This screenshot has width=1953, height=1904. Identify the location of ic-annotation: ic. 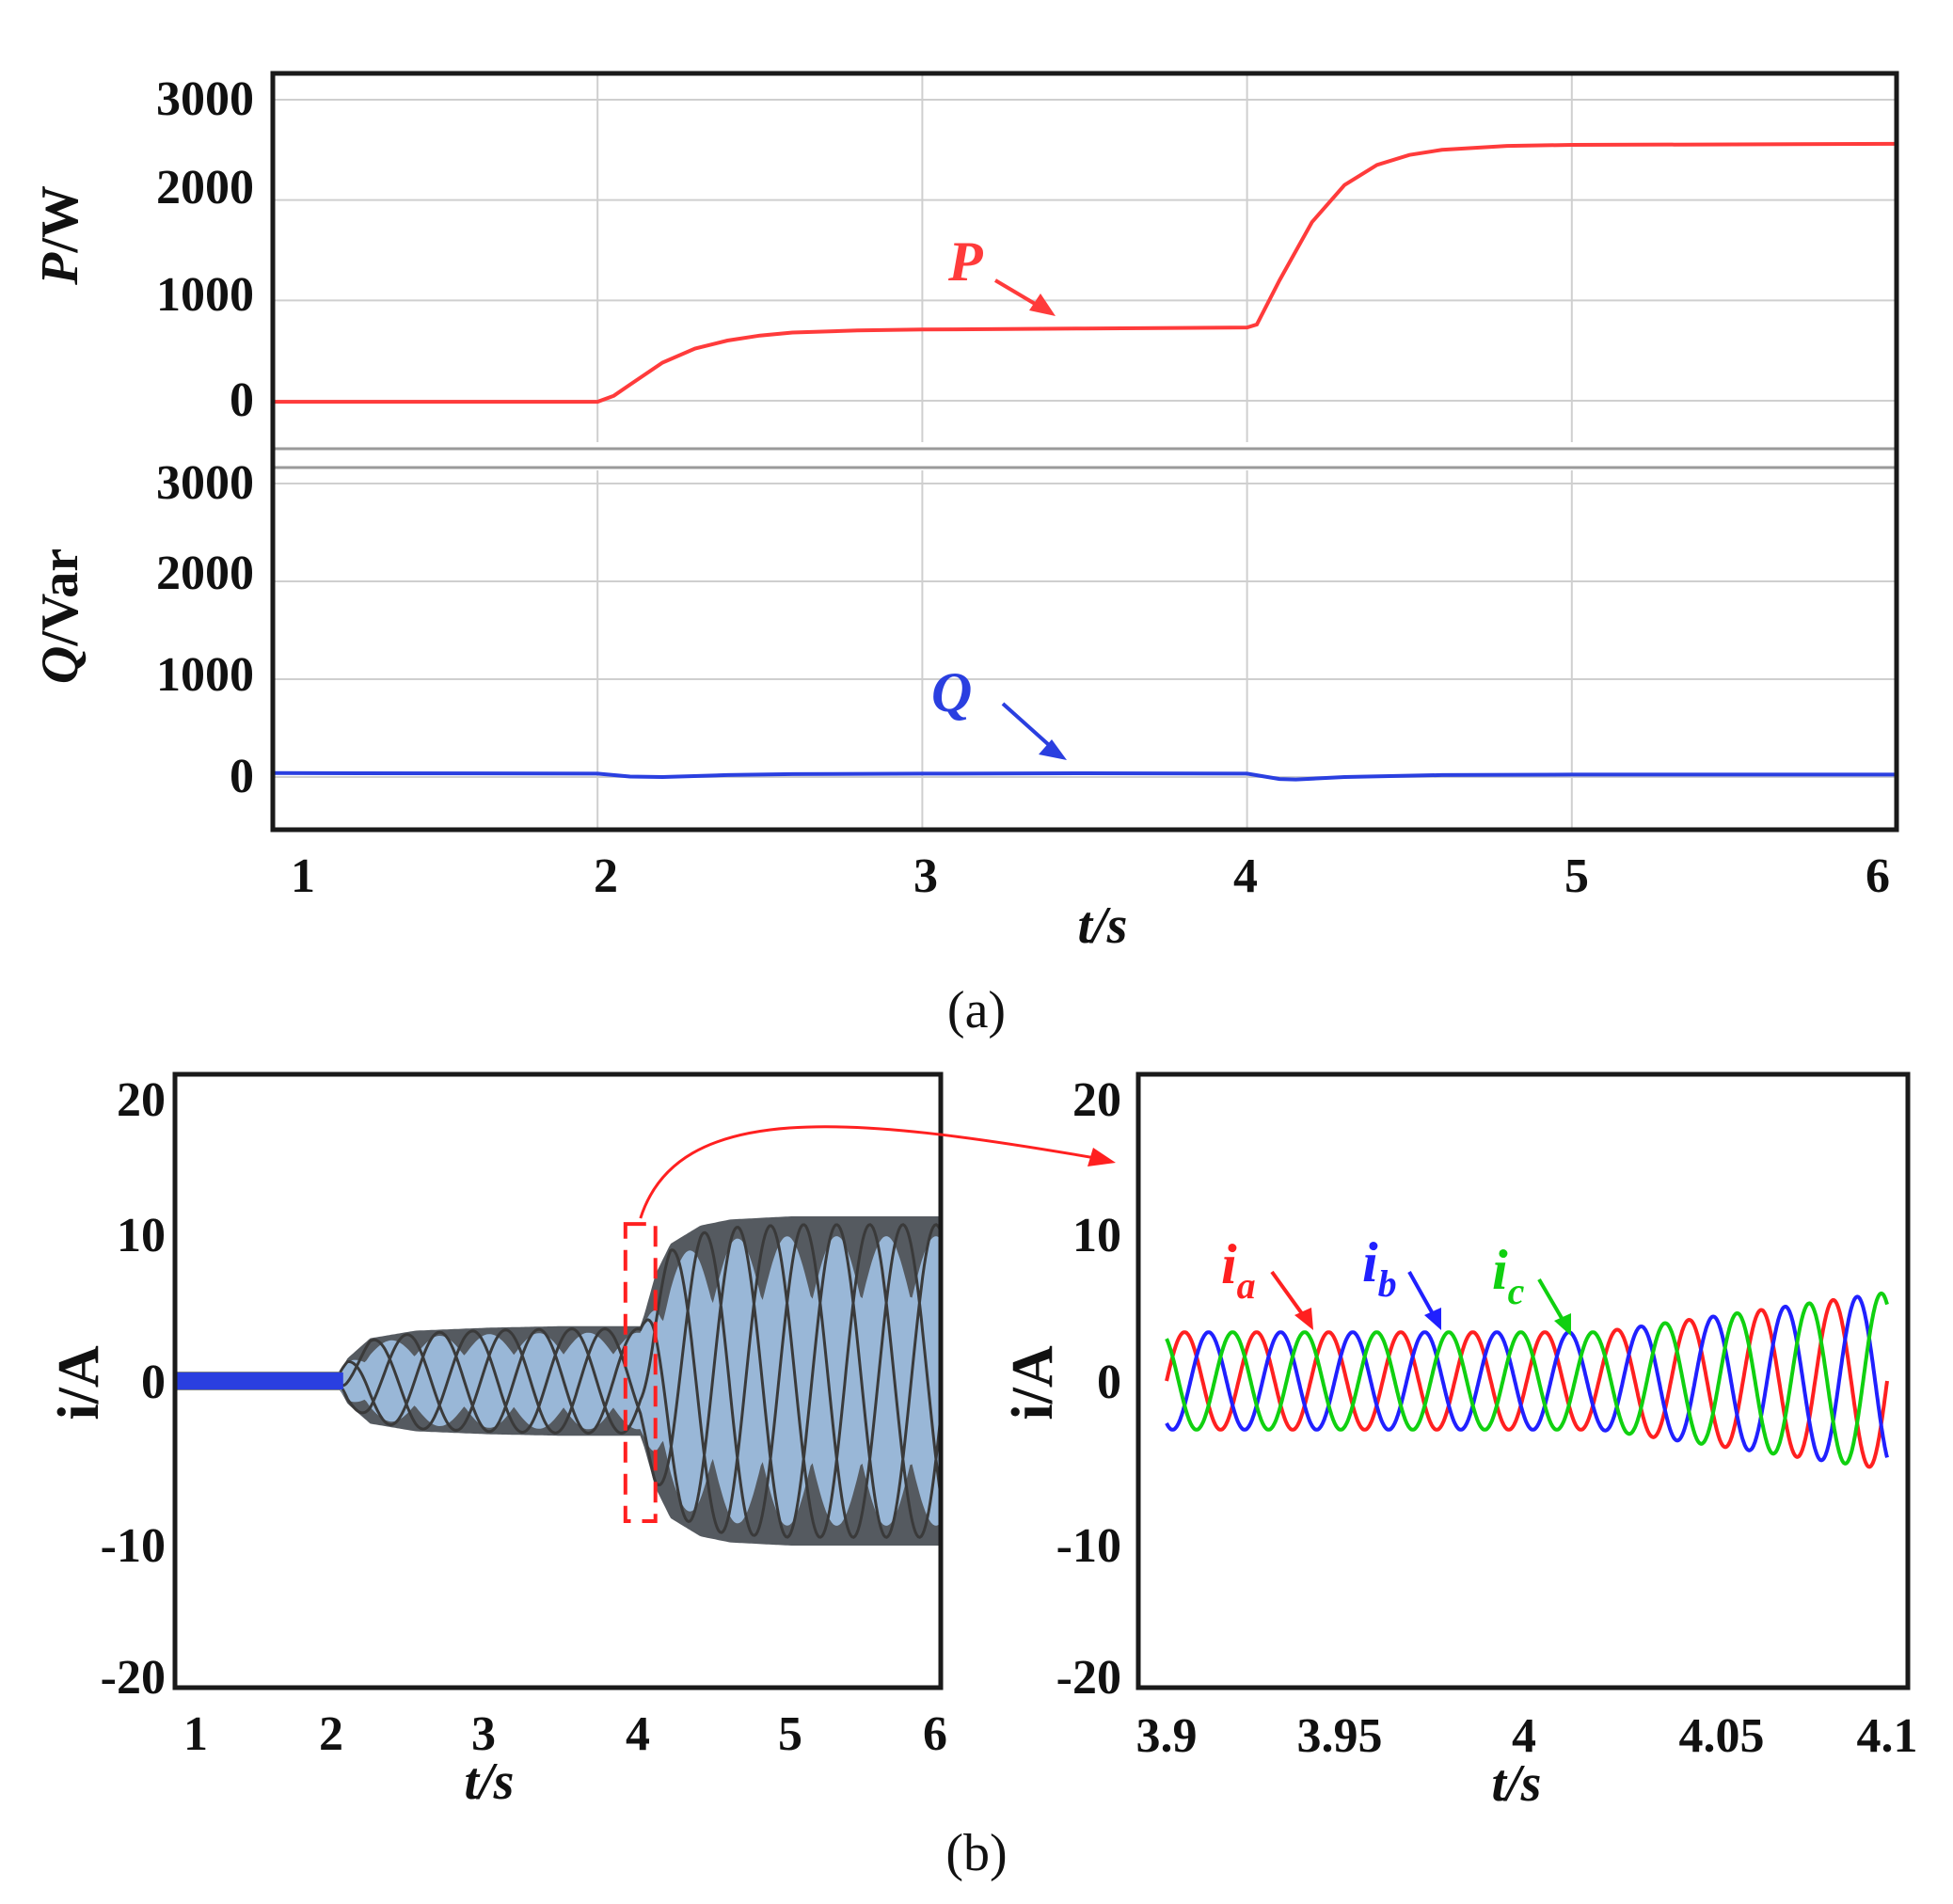
(1508, 1275).